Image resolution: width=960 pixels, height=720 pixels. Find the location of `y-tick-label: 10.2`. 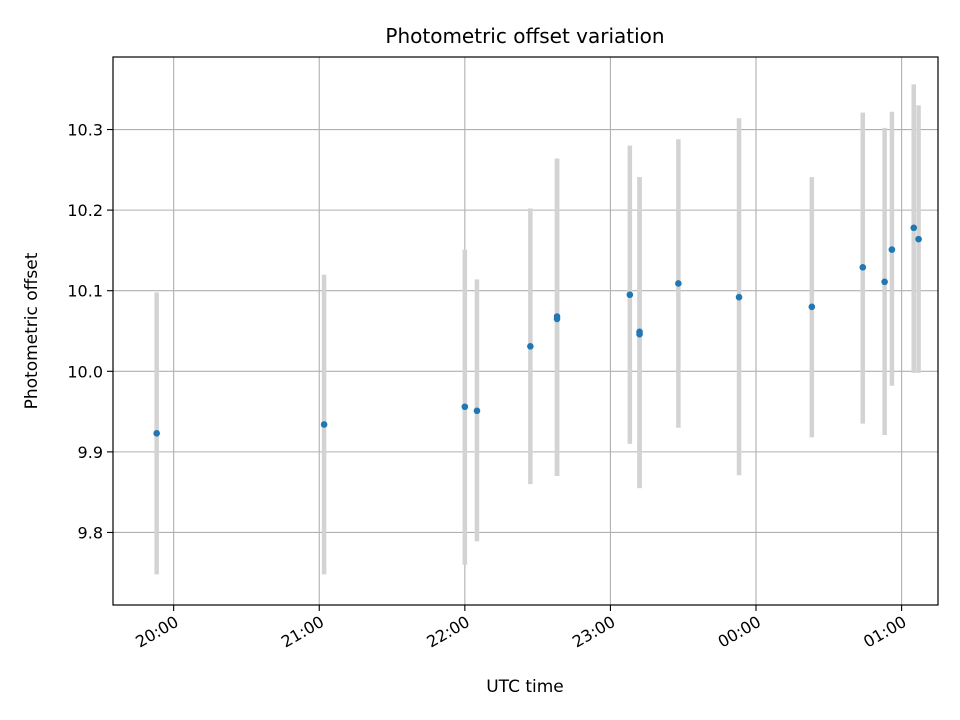

y-tick-label: 10.2 is located at coordinates (85, 210).